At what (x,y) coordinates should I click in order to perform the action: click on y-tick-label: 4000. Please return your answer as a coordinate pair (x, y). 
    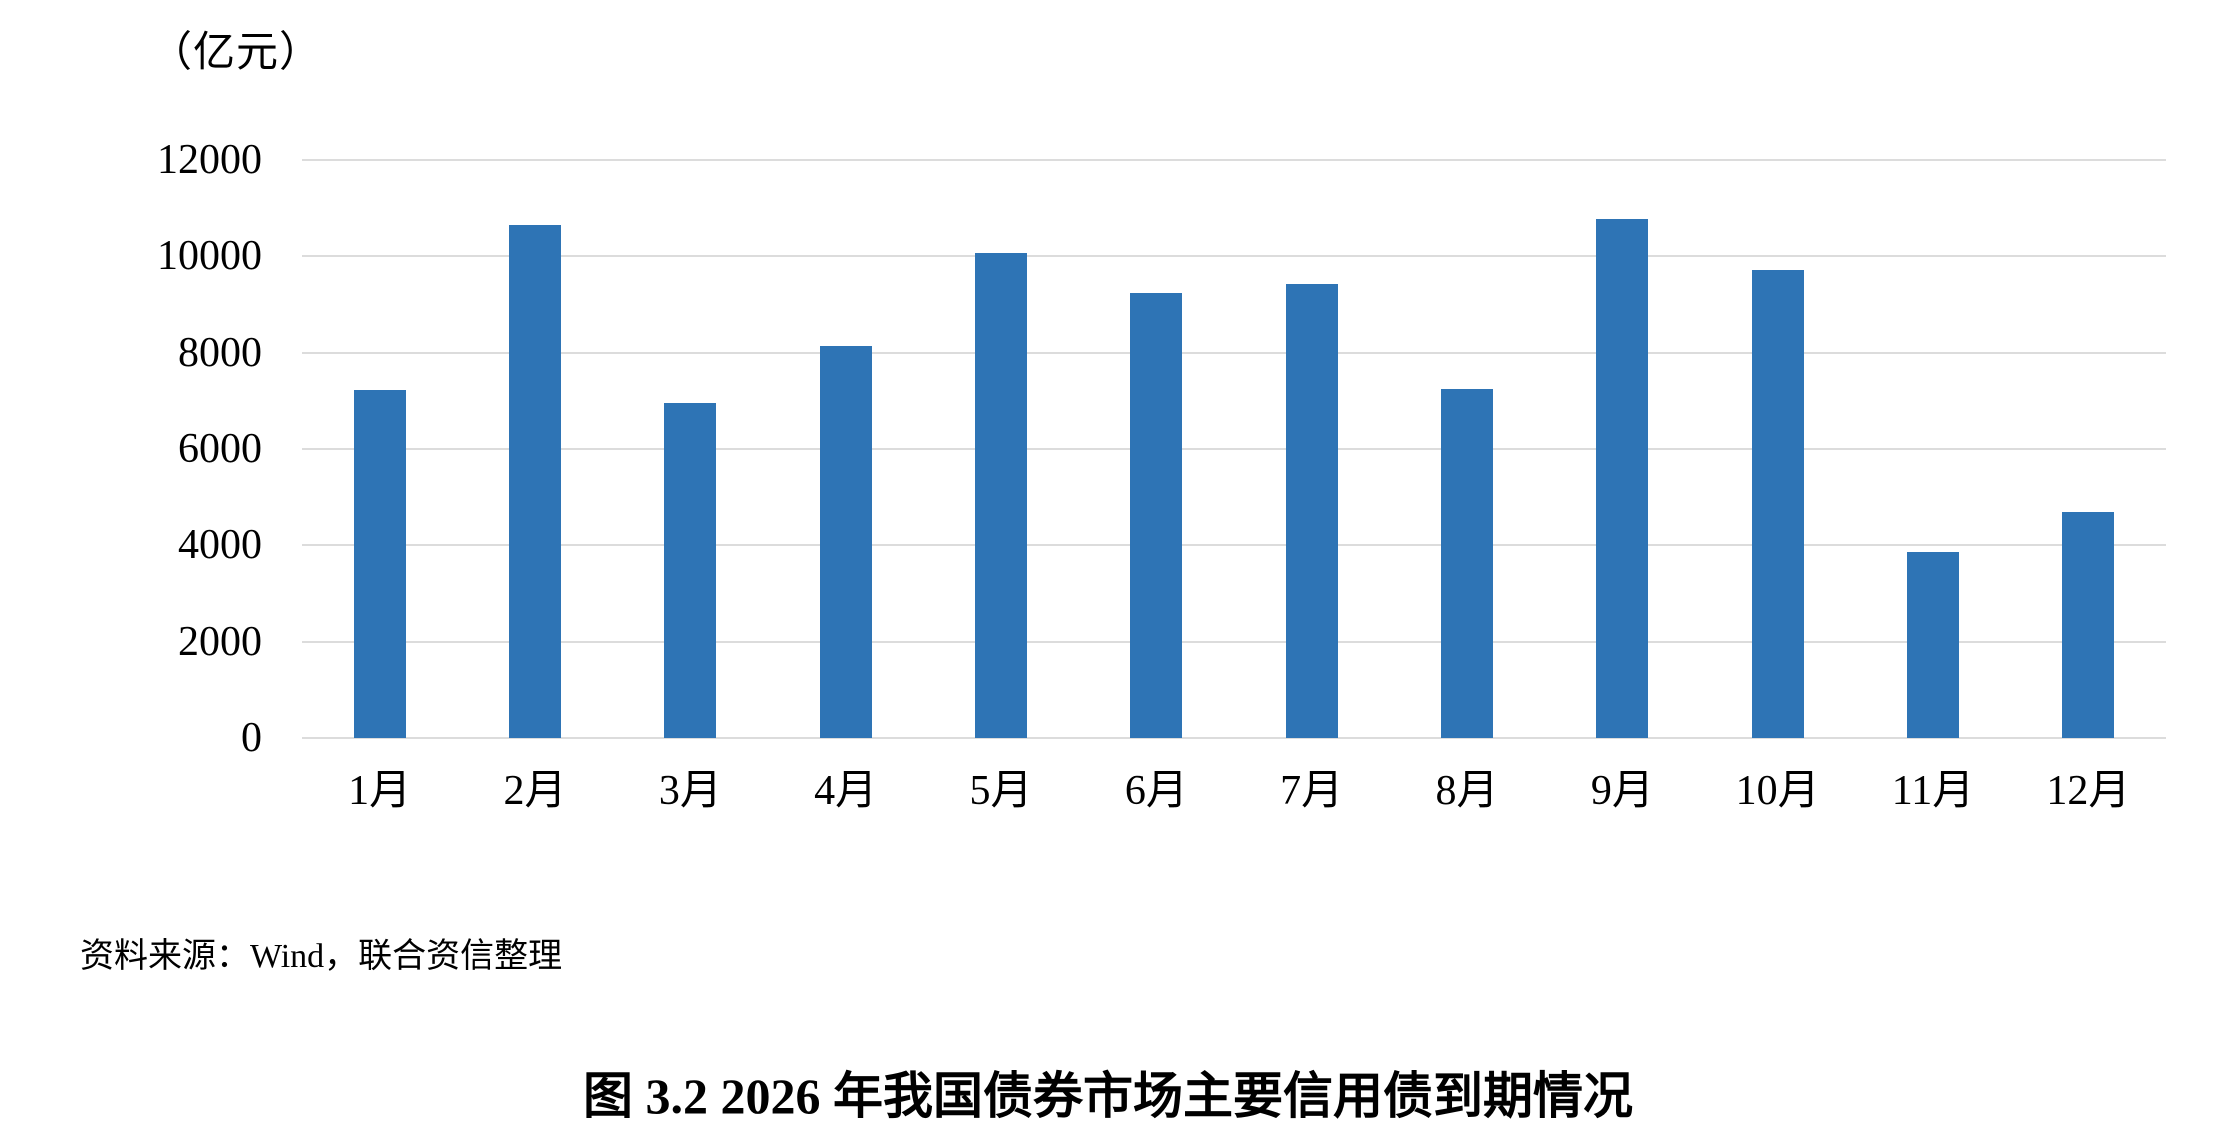
    Looking at the image, I should click on (220, 545).